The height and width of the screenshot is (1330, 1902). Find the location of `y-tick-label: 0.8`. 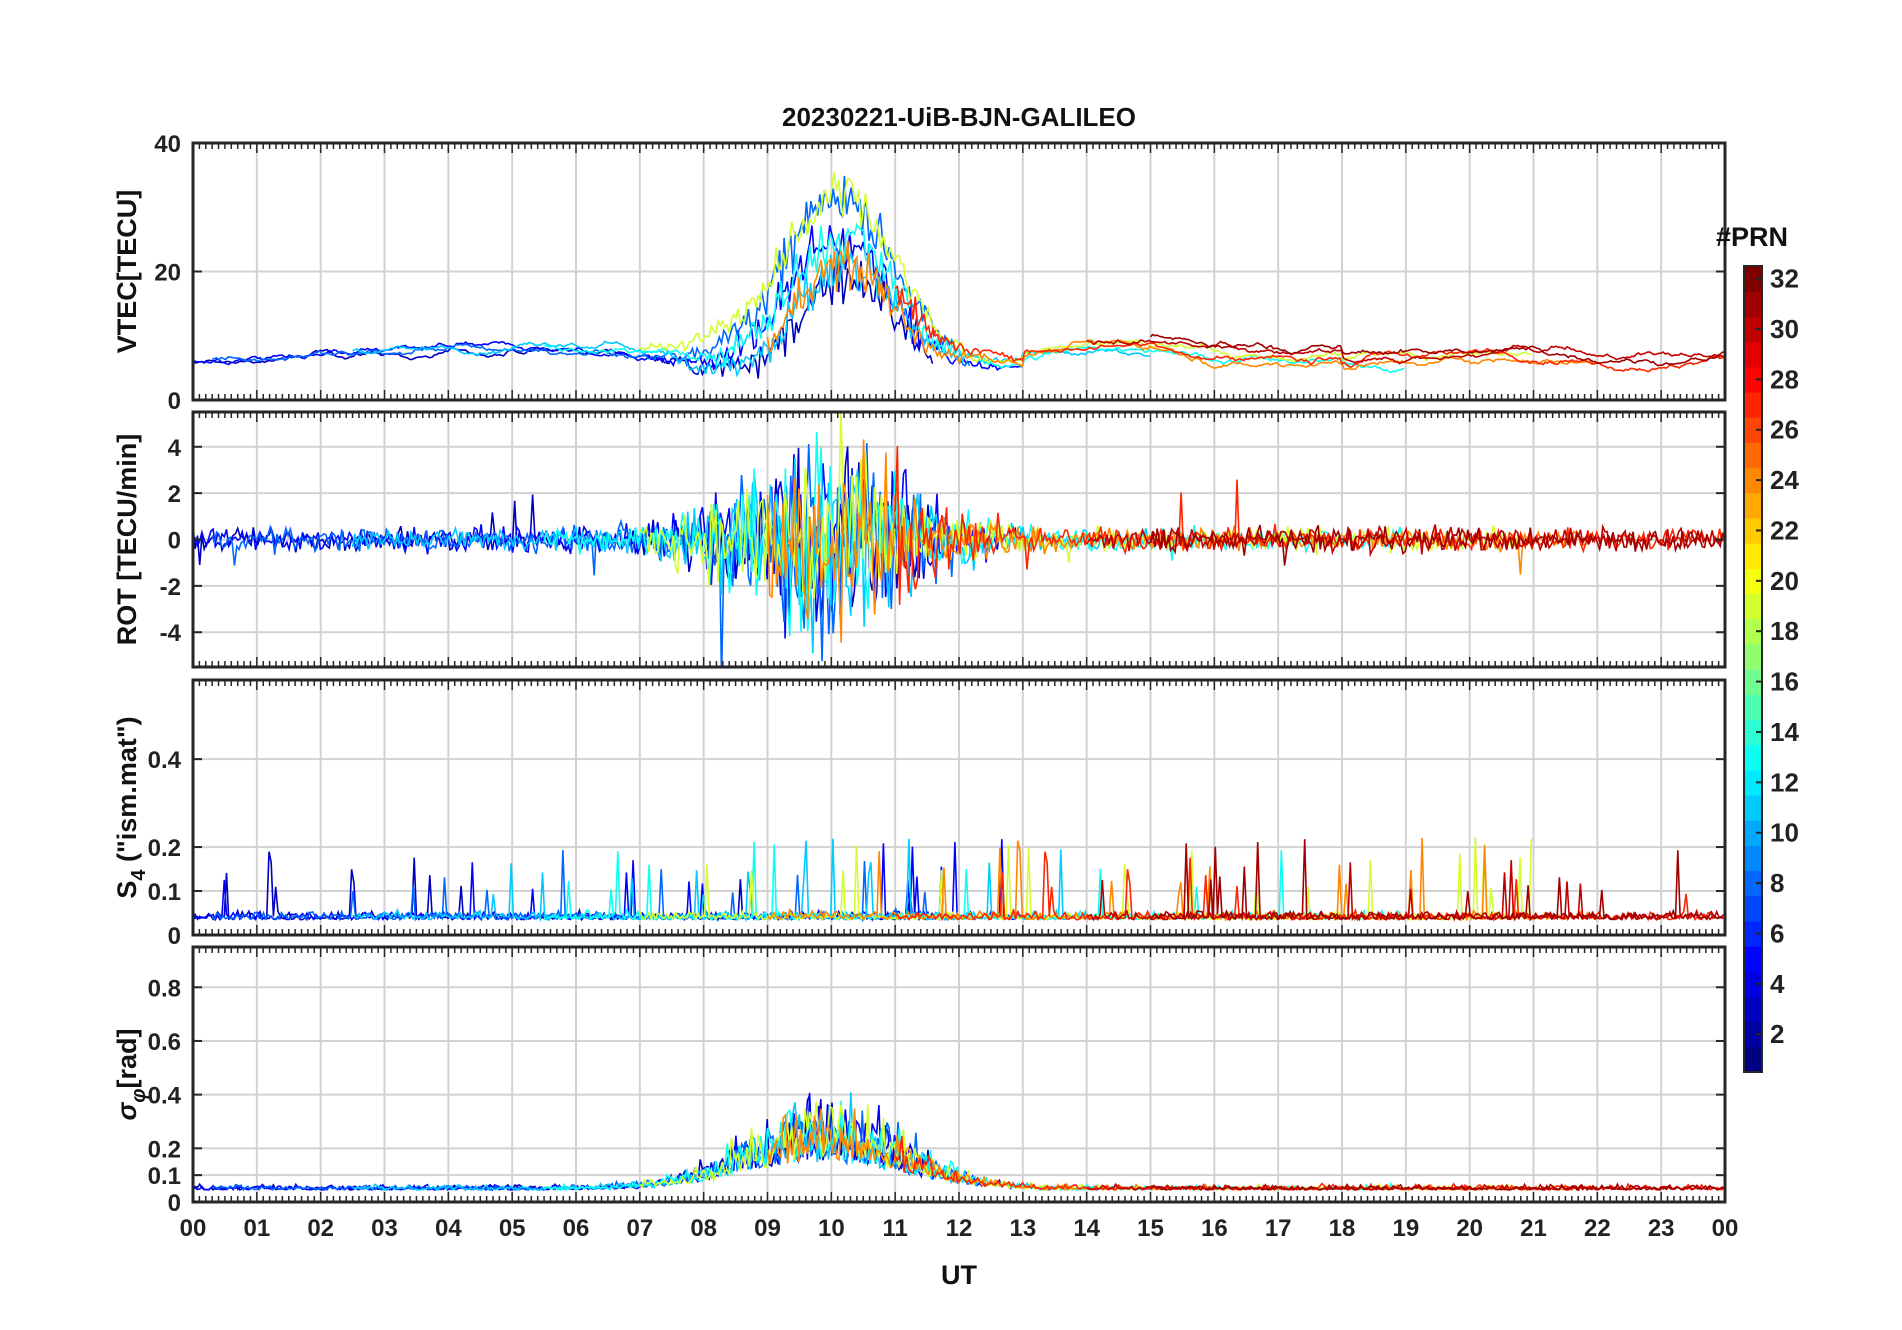

y-tick-label: 0.8 is located at coordinates (164, 988).